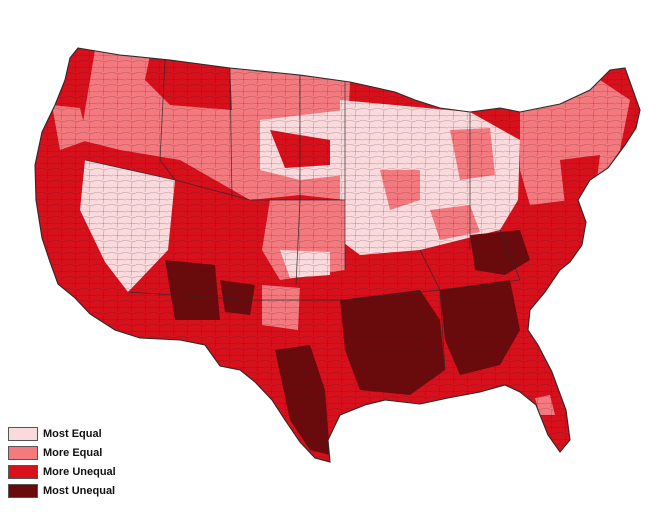  Describe the element at coordinates (23, 433) in the screenshot. I see `legend-swatch-most-equal` at that location.